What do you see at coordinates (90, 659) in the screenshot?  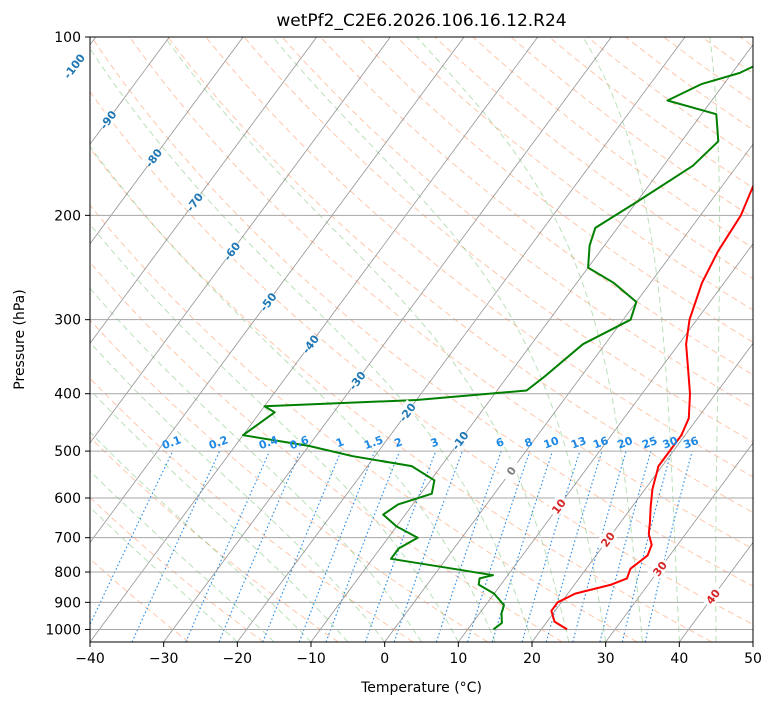 I see `x-tick-label: −40` at bounding box center [90, 659].